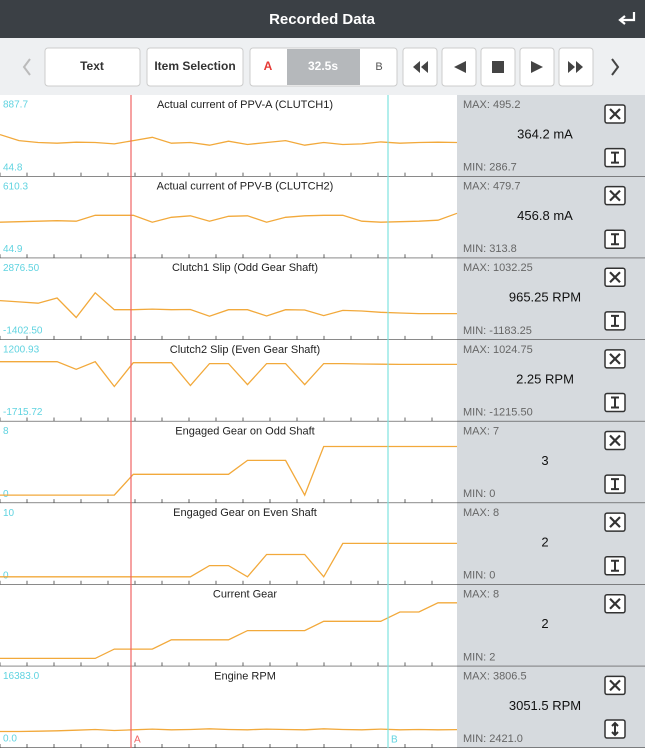  I want to click on max-label: MAX: 3806.5, so click(495, 676).